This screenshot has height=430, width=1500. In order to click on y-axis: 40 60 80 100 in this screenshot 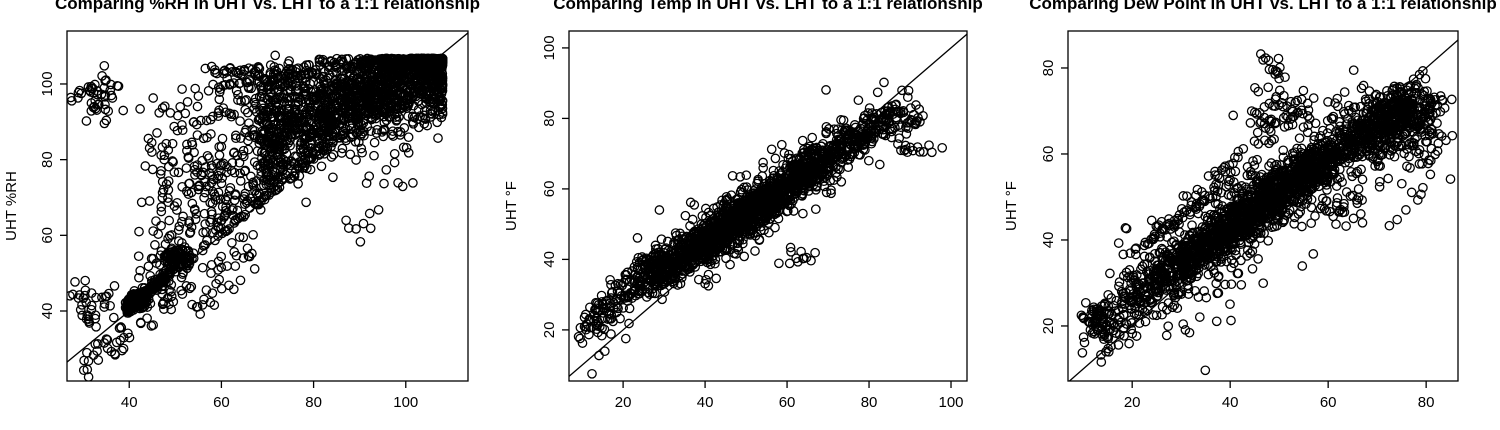, I will do `click(53, 195)`.